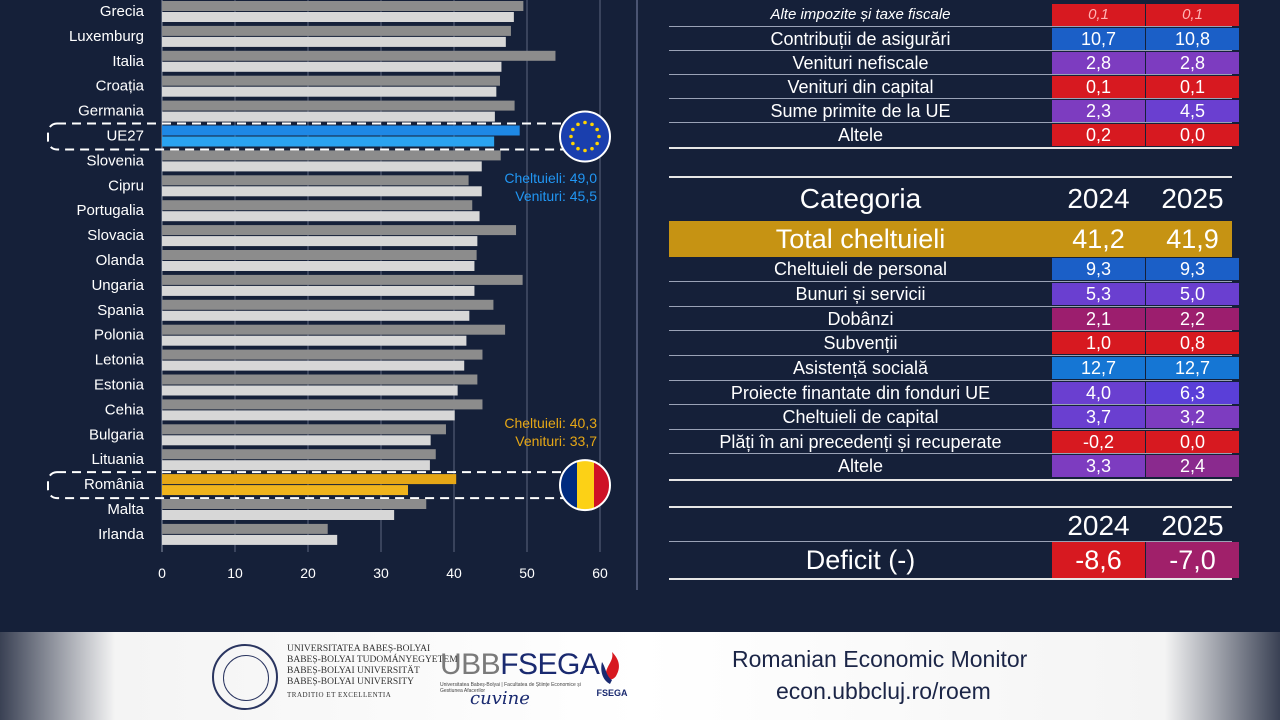 The width and height of the screenshot is (1280, 720). What do you see at coordinates (351, 682) in the screenshot?
I see `university-name-en: BABEȘ-BOLYAI UNIVERSITY` at bounding box center [351, 682].